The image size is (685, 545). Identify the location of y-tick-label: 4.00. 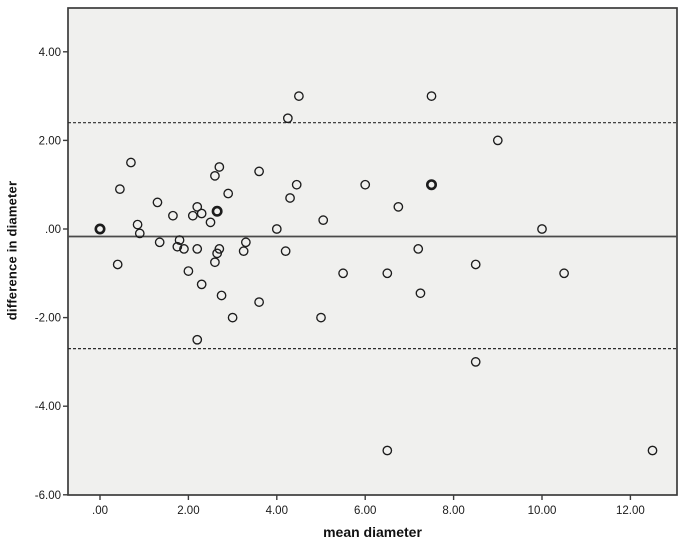
(50, 53).